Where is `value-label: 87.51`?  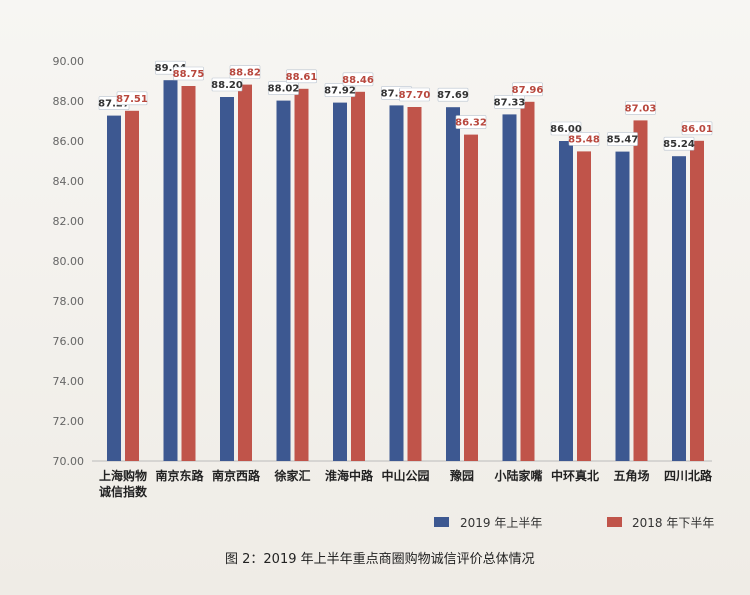 value-label: 87.51 is located at coordinates (132, 99).